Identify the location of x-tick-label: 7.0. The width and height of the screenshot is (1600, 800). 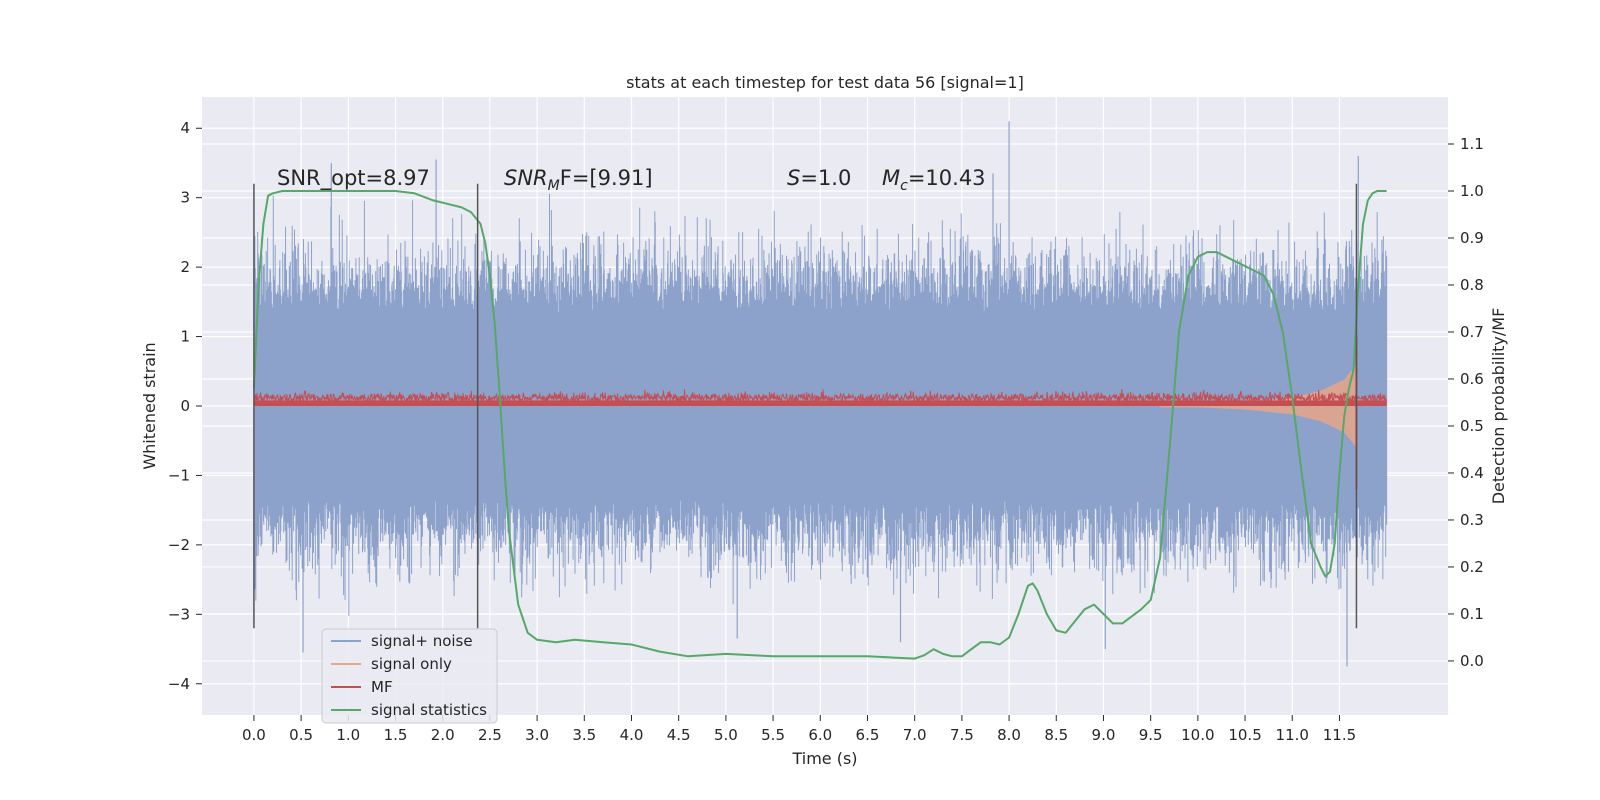
(915, 735).